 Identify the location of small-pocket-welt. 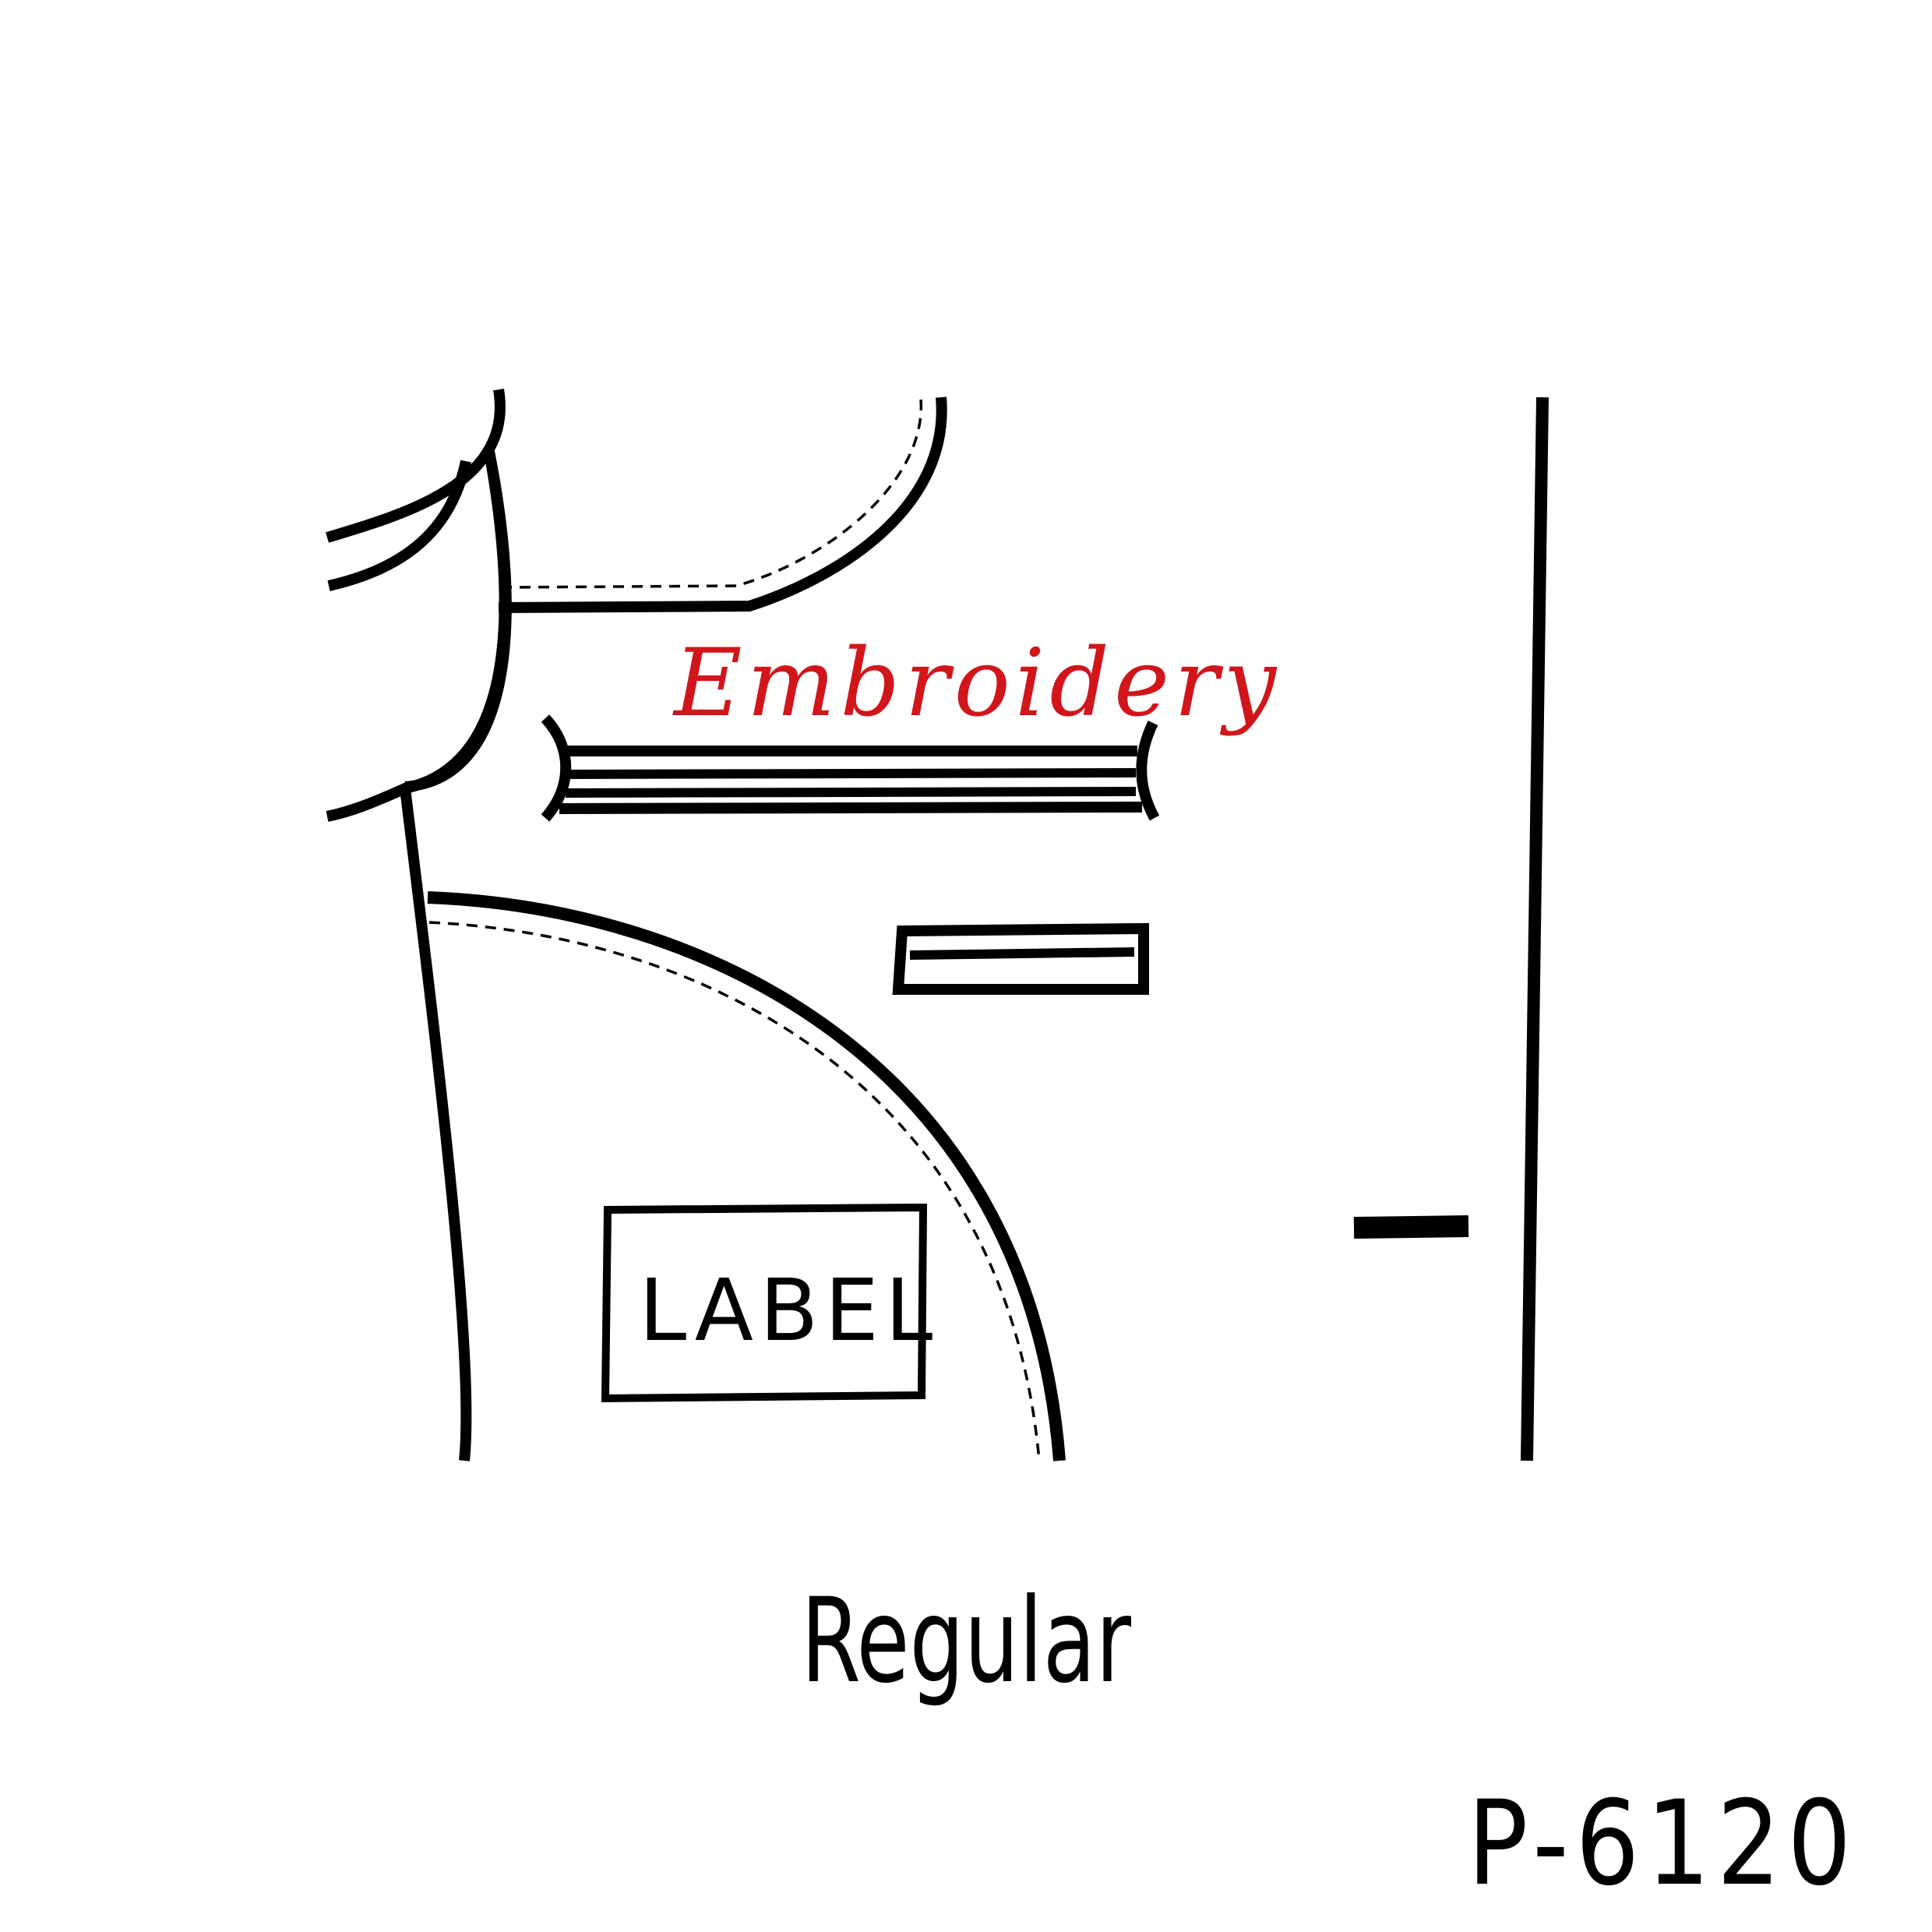
(1022, 954).